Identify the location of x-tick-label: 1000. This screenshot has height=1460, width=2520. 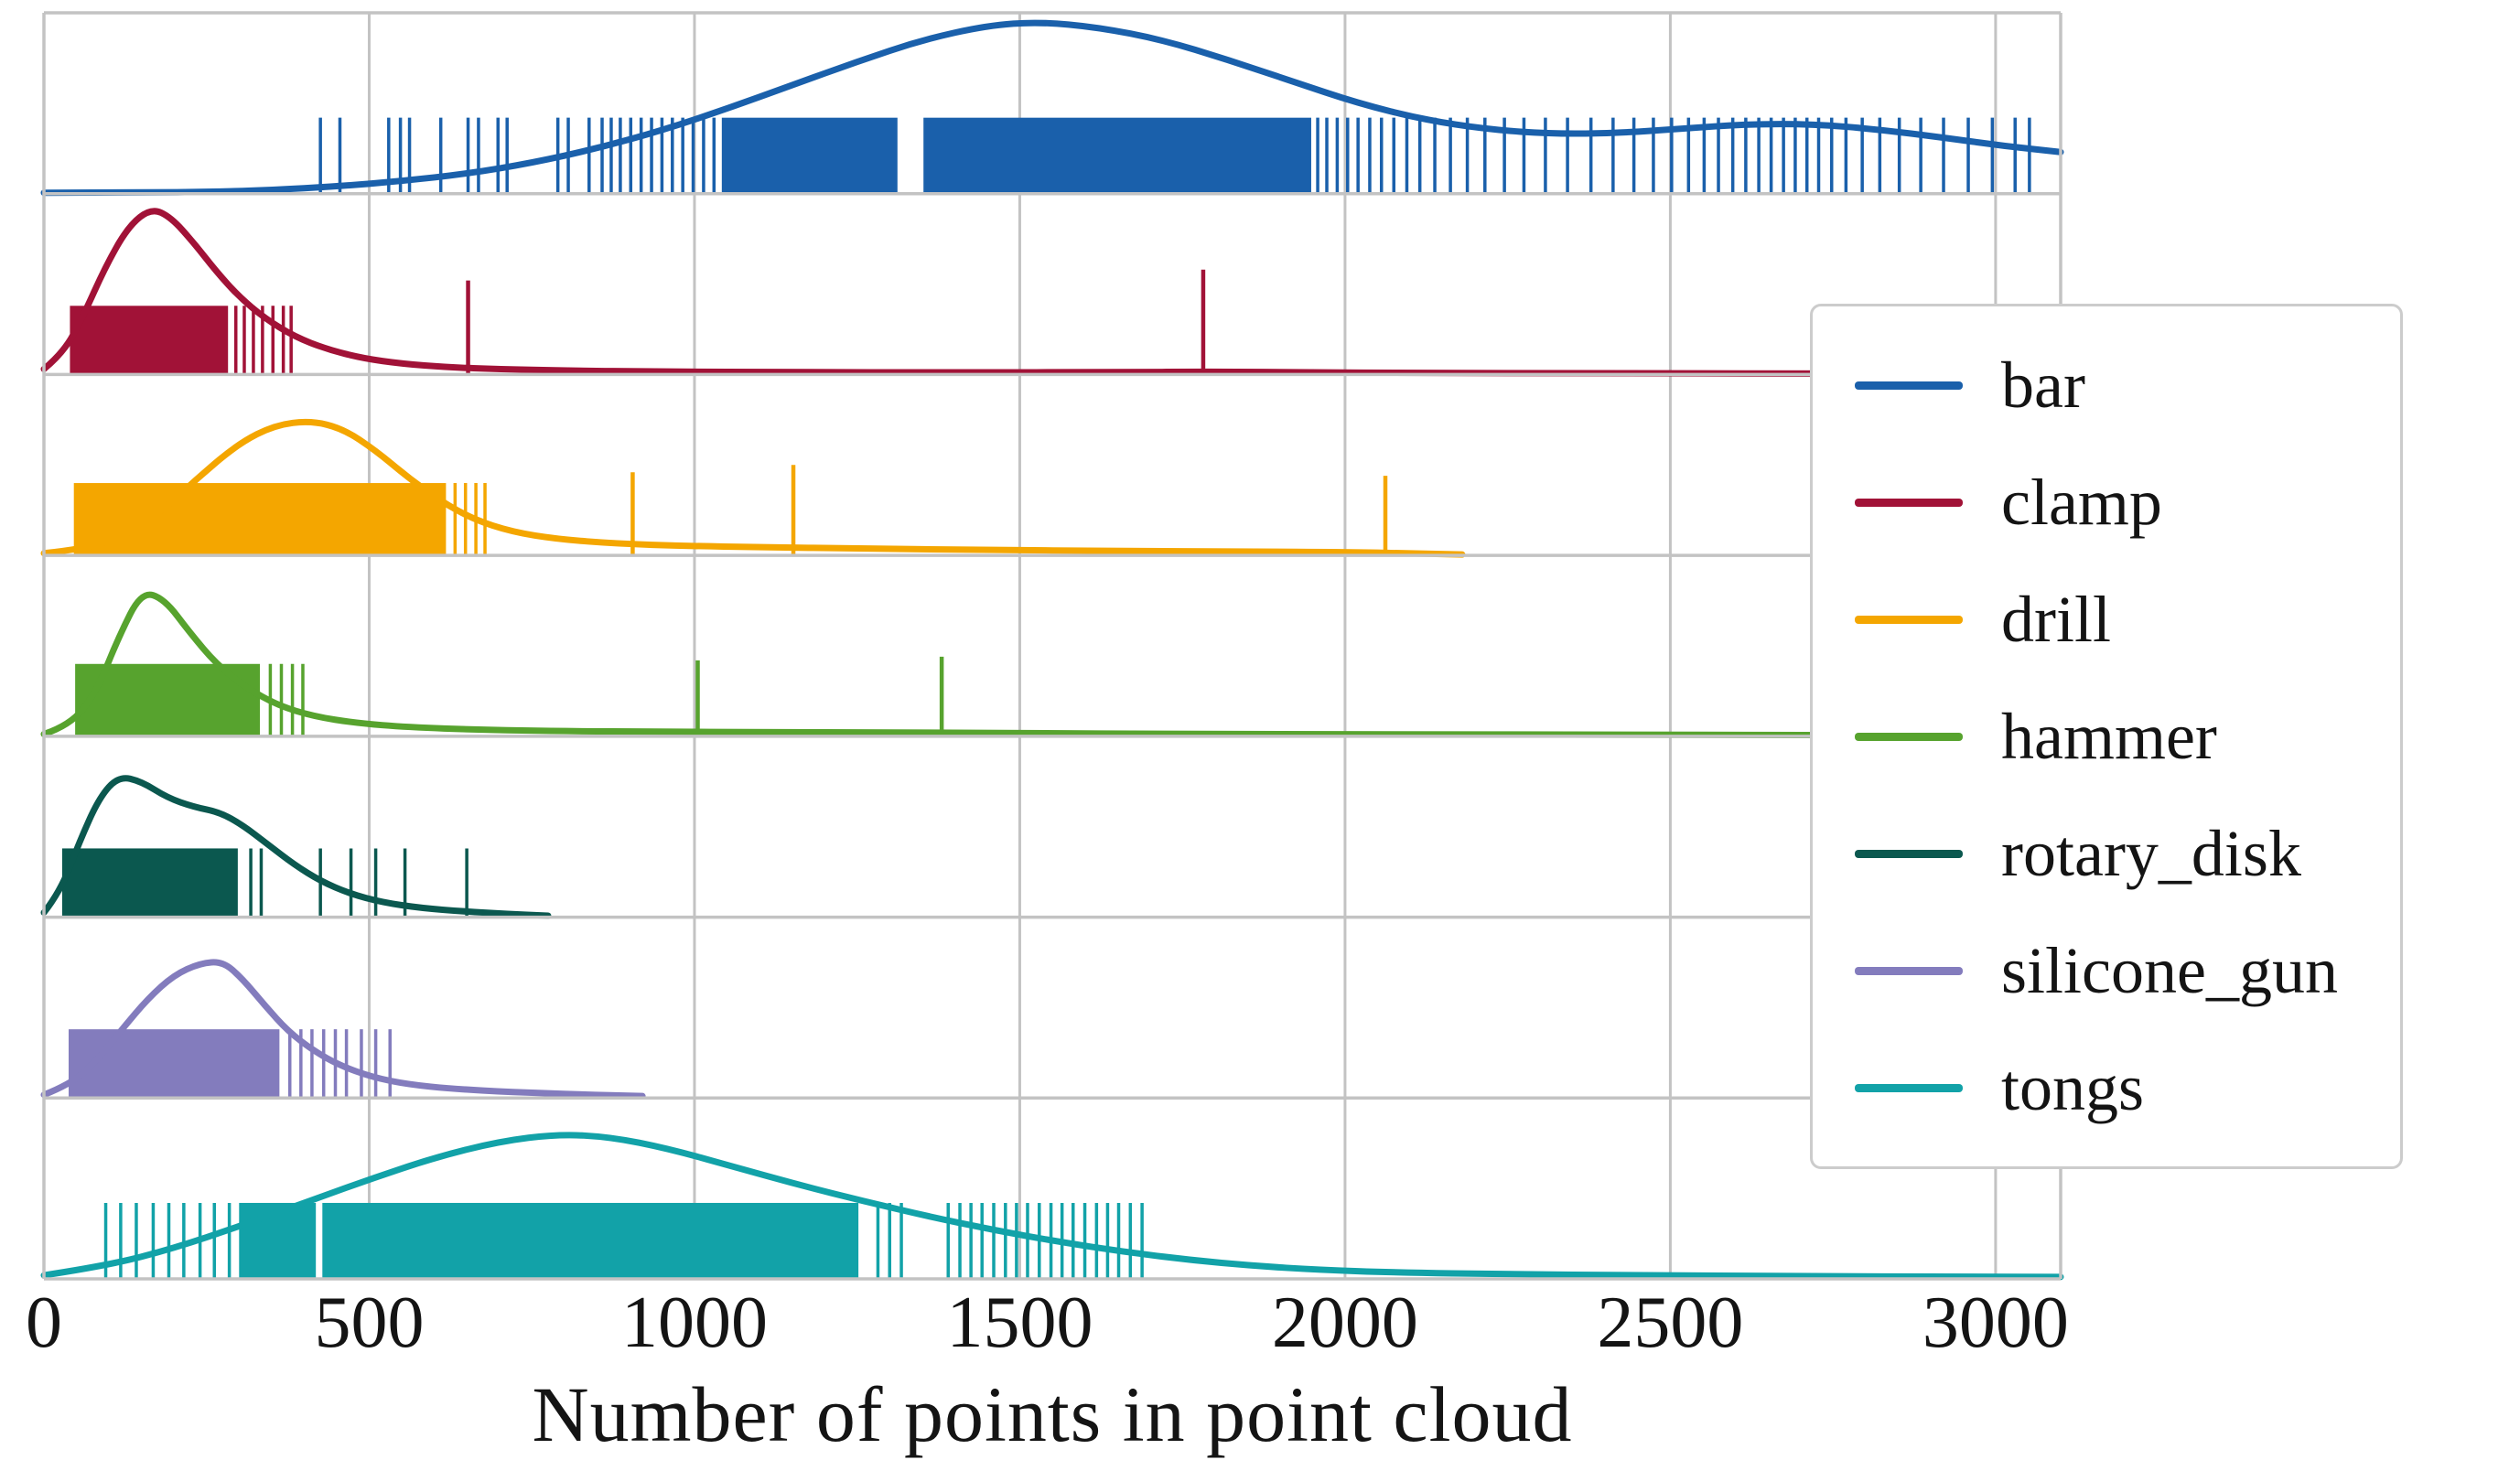
(694, 1323).